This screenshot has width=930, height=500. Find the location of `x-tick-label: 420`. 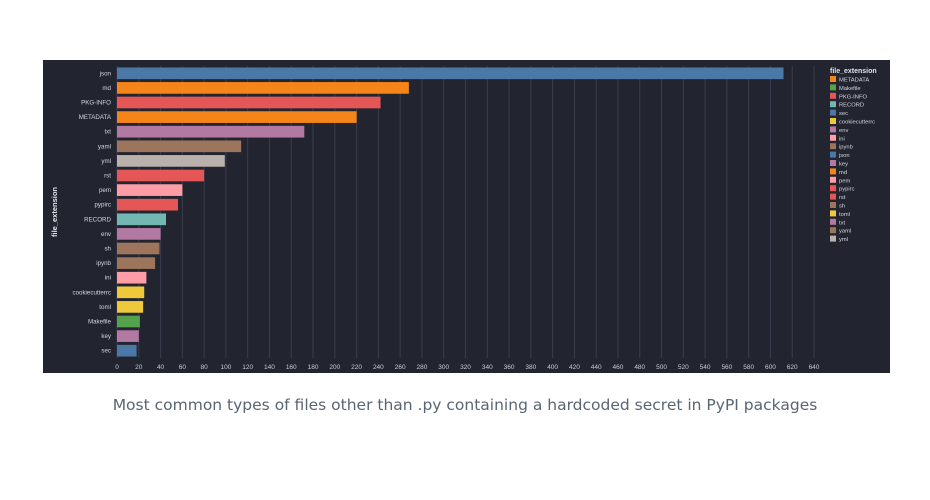

x-tick-label: 420 is located at coordinates (574, 367).